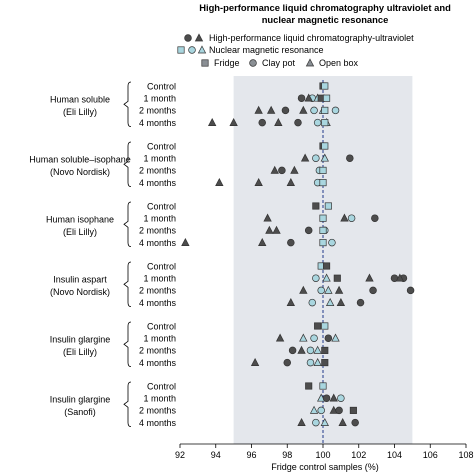 The height and width of the screenshot is (475, 474). Describe the element at coordinates (266, 50) in the screenshot. I see `legend-label-nmr: Nuclear magnetic resonance` at that location.